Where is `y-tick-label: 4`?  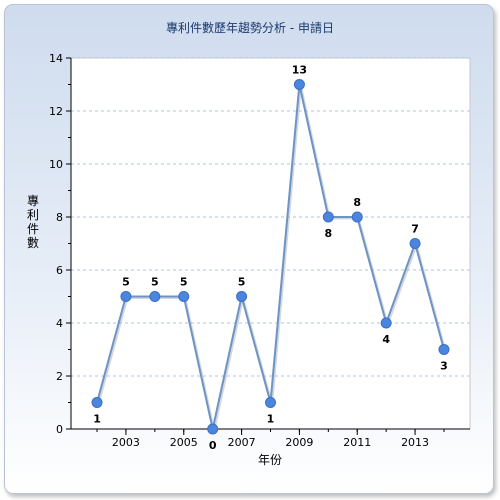
y-tick-label: 4 is located at coordinates (59, 323).